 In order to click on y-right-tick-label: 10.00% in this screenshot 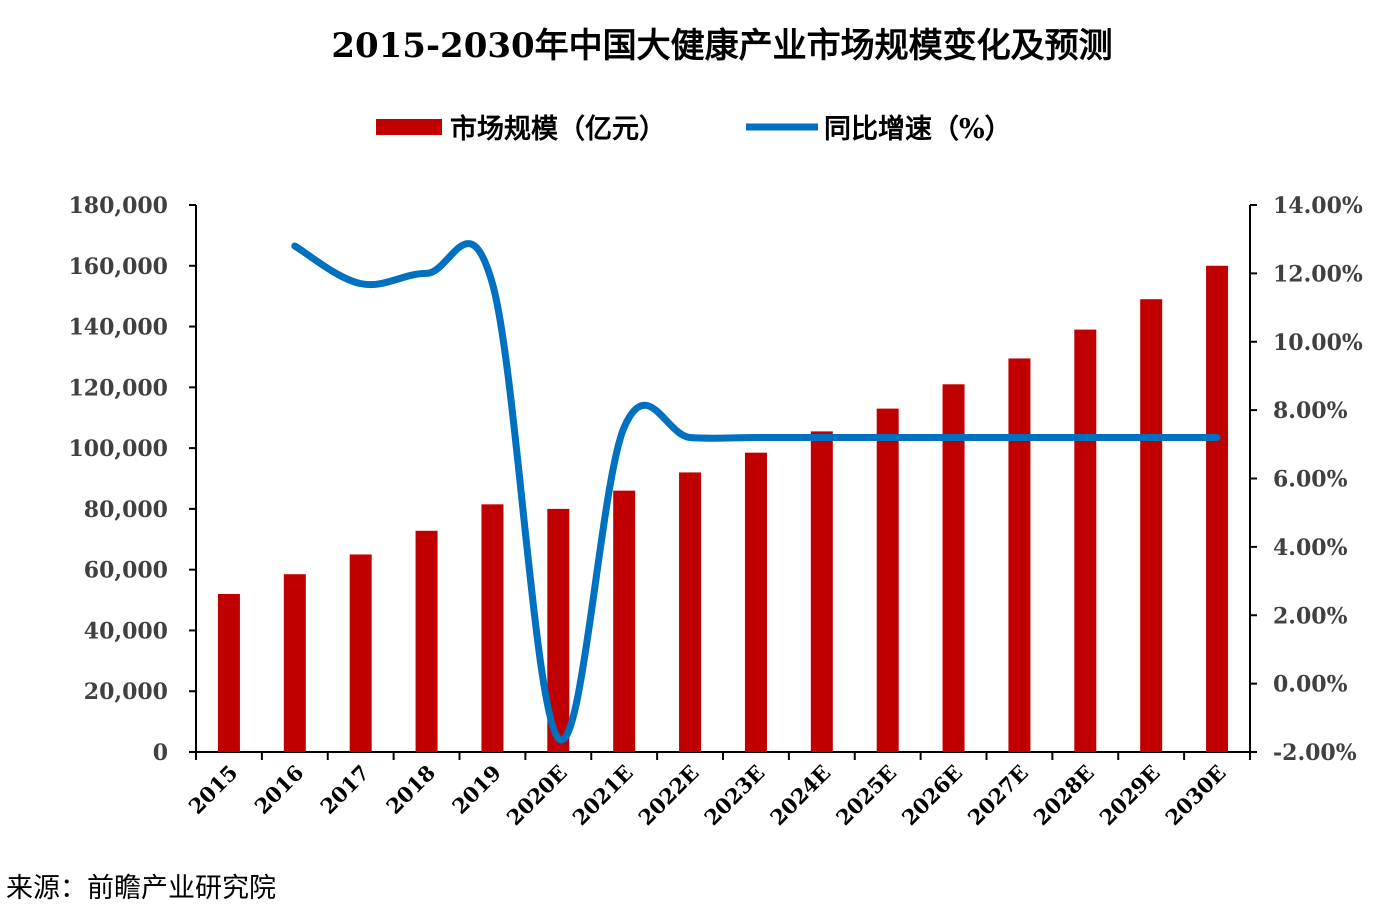, I will do `click(1318, 343)`.